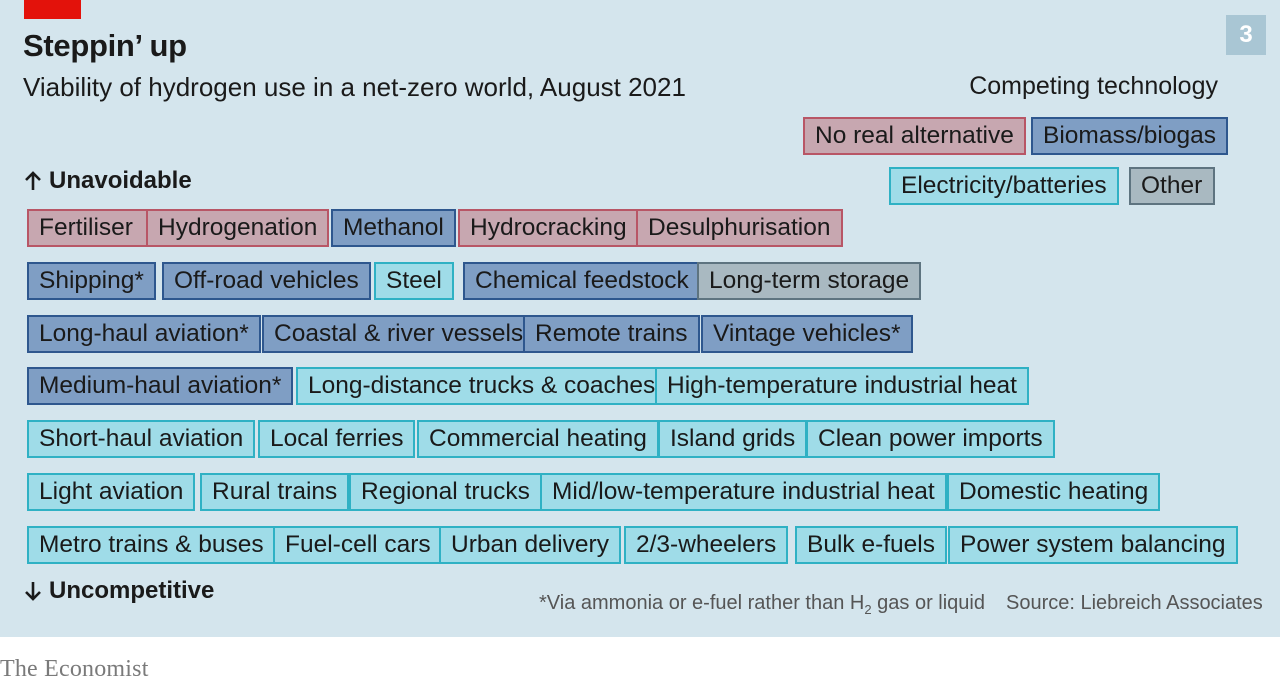 This screenshot has width=1280, height=688. What do you see at coordinates (871, 545) in the screenshot?
I see `pill-bulk-e-fuels: Bulk e-fuels` at bounding box center [871, 545].